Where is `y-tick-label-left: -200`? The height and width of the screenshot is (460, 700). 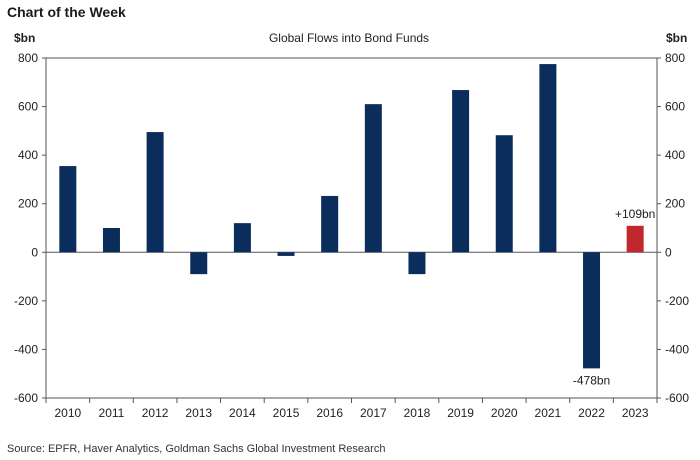
y-tick-label-left: -200 is located at coordinates (26, 301).